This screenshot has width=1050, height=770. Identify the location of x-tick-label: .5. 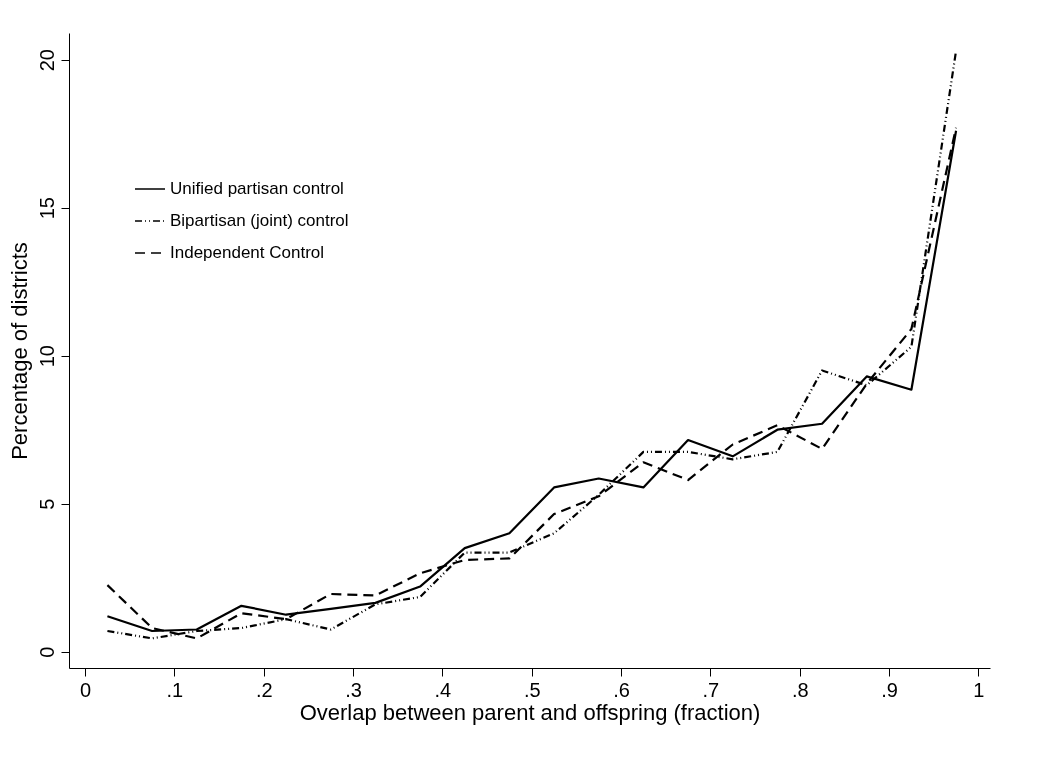
(532, 689).